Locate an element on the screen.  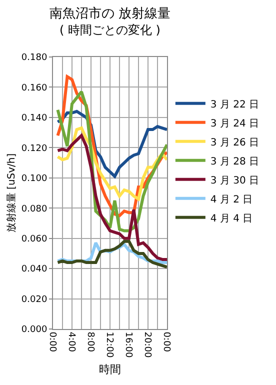
chart-subtitle: ( 時間ごとの変化 ) is located at coordinates (110, 30).